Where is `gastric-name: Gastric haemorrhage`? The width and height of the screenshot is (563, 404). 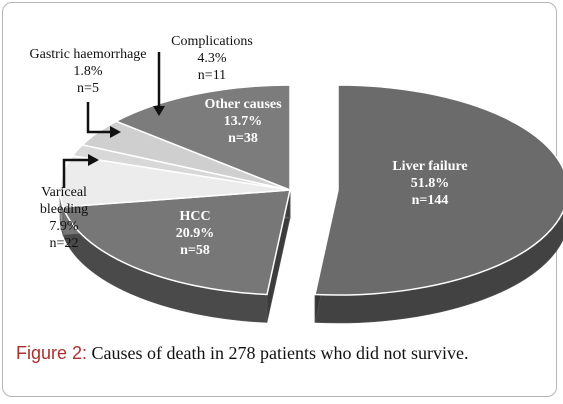 gastric-name: Gastric haemorrhage is located at coordinates (88, 54).